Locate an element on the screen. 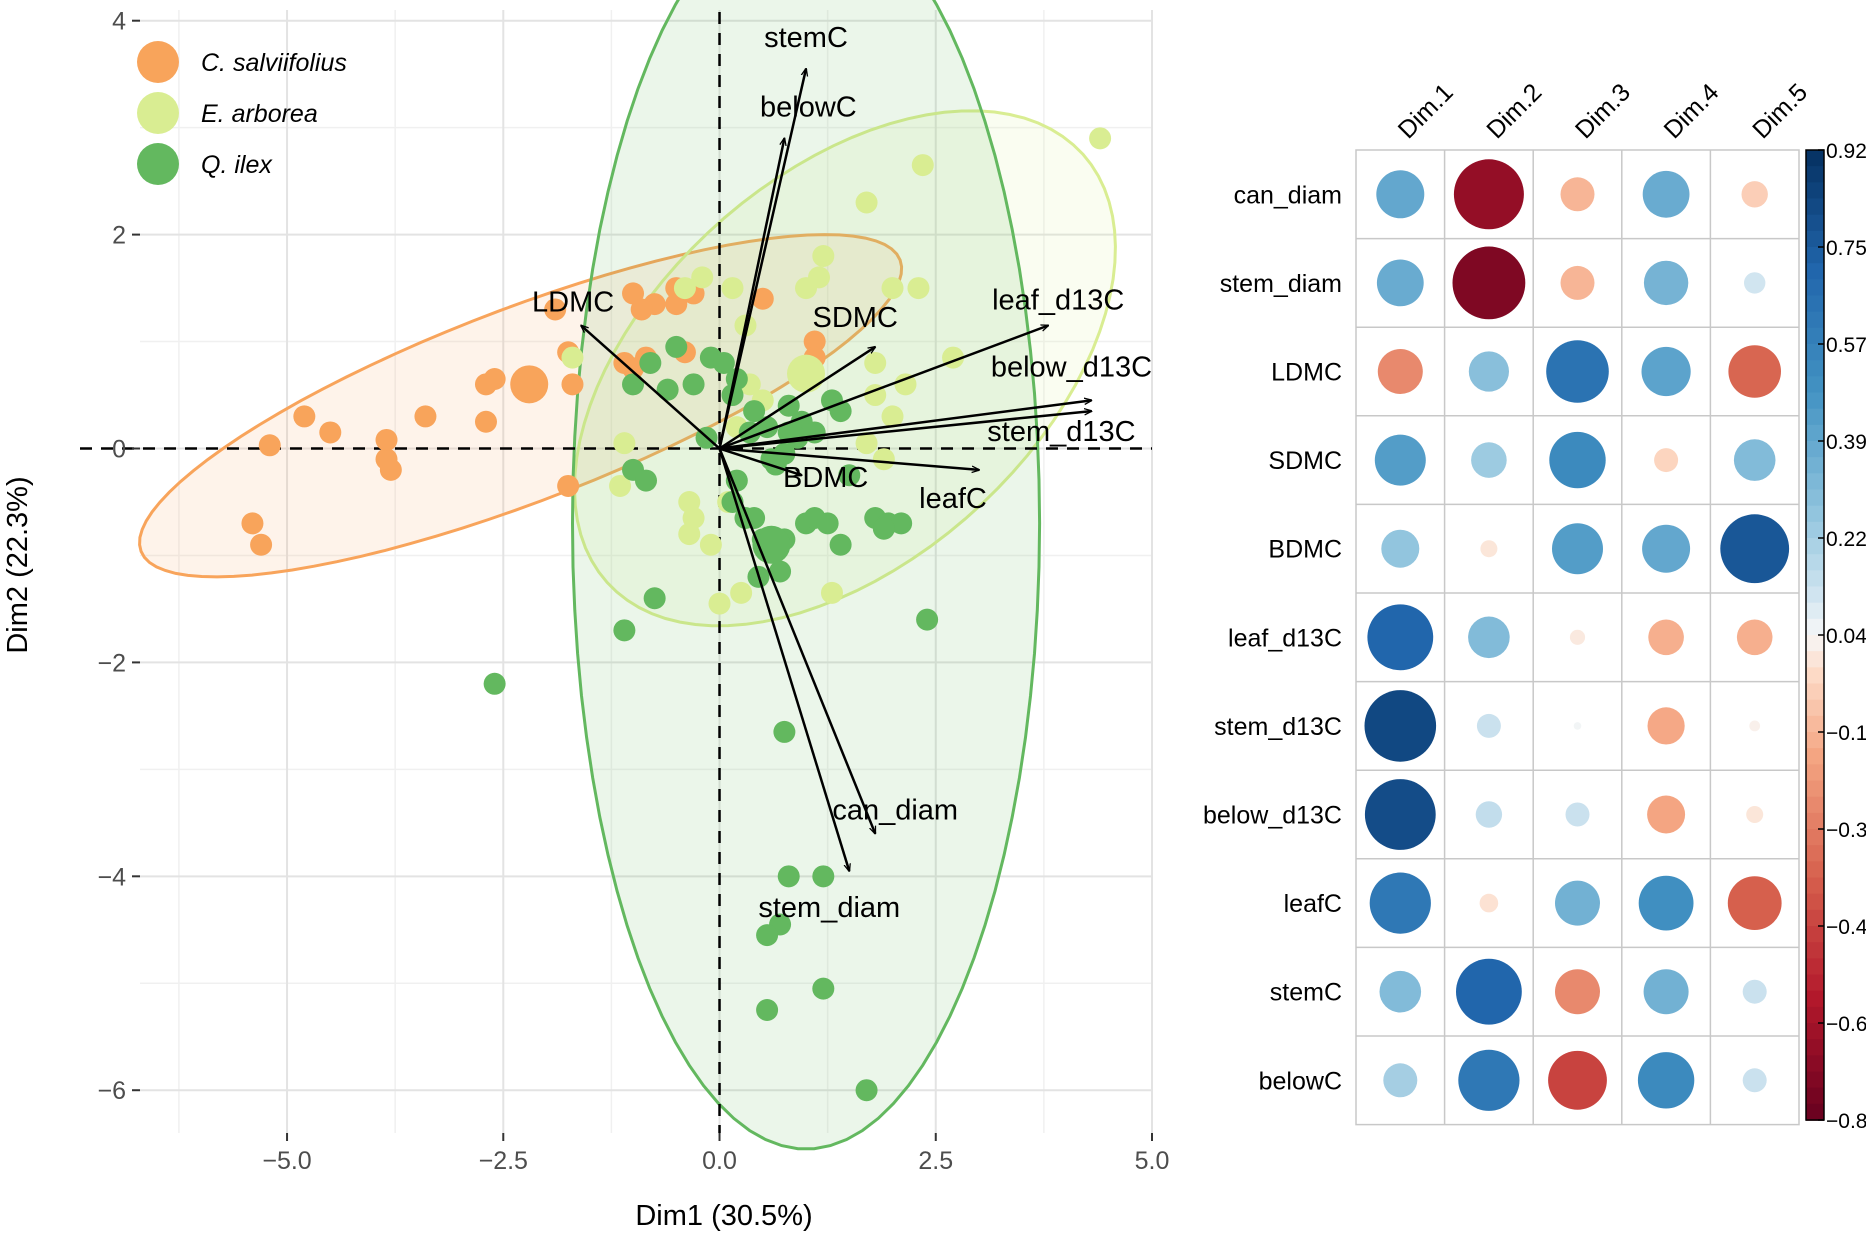 The height and width of the screenshot is (1237, 1866). corr-circle-below_d13C-Dim.5 is located at coordinates (1755, 814).